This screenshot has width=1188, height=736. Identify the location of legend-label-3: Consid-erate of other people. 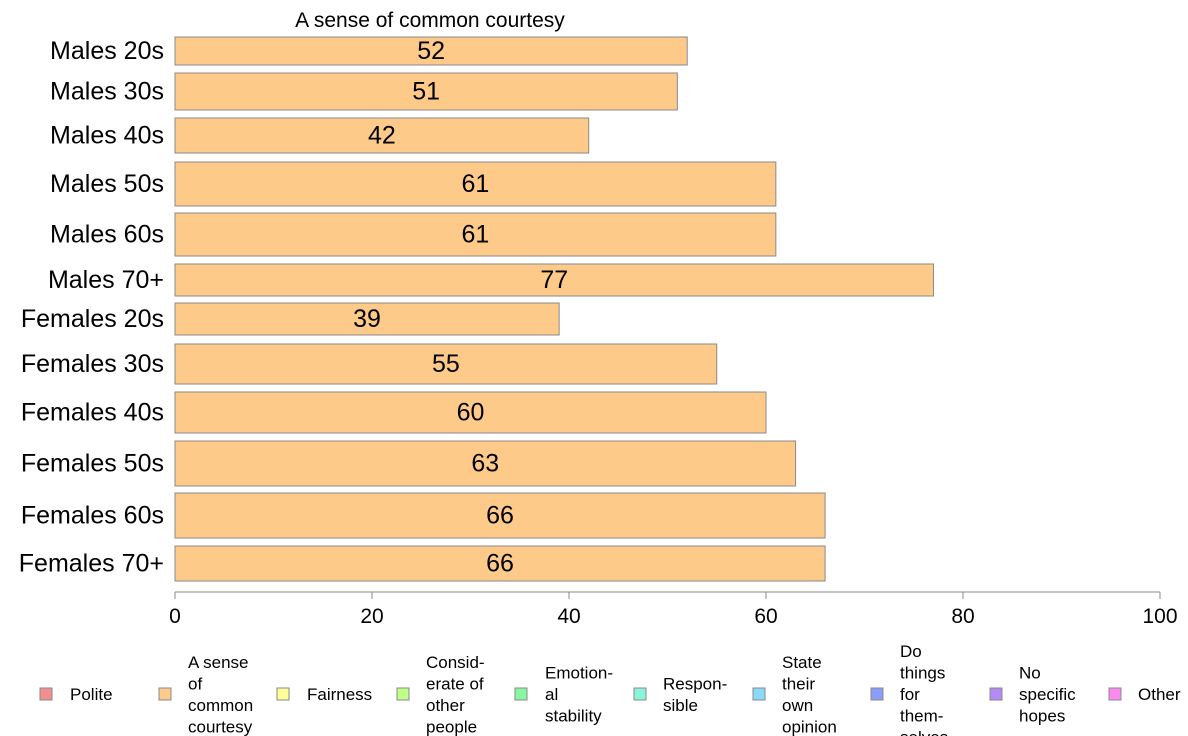
(455, 694).